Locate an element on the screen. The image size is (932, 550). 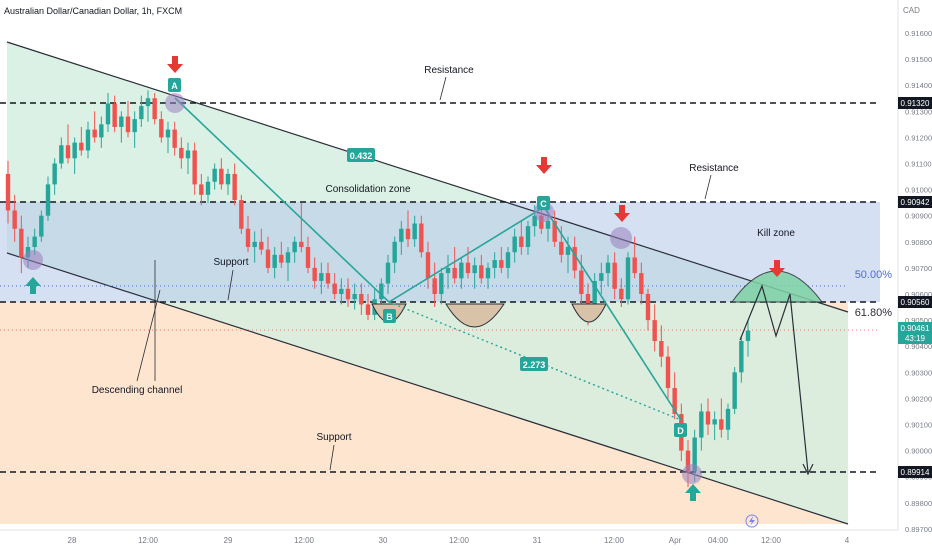
countdown-label: 43:19 is located at coordinates (915, 338).